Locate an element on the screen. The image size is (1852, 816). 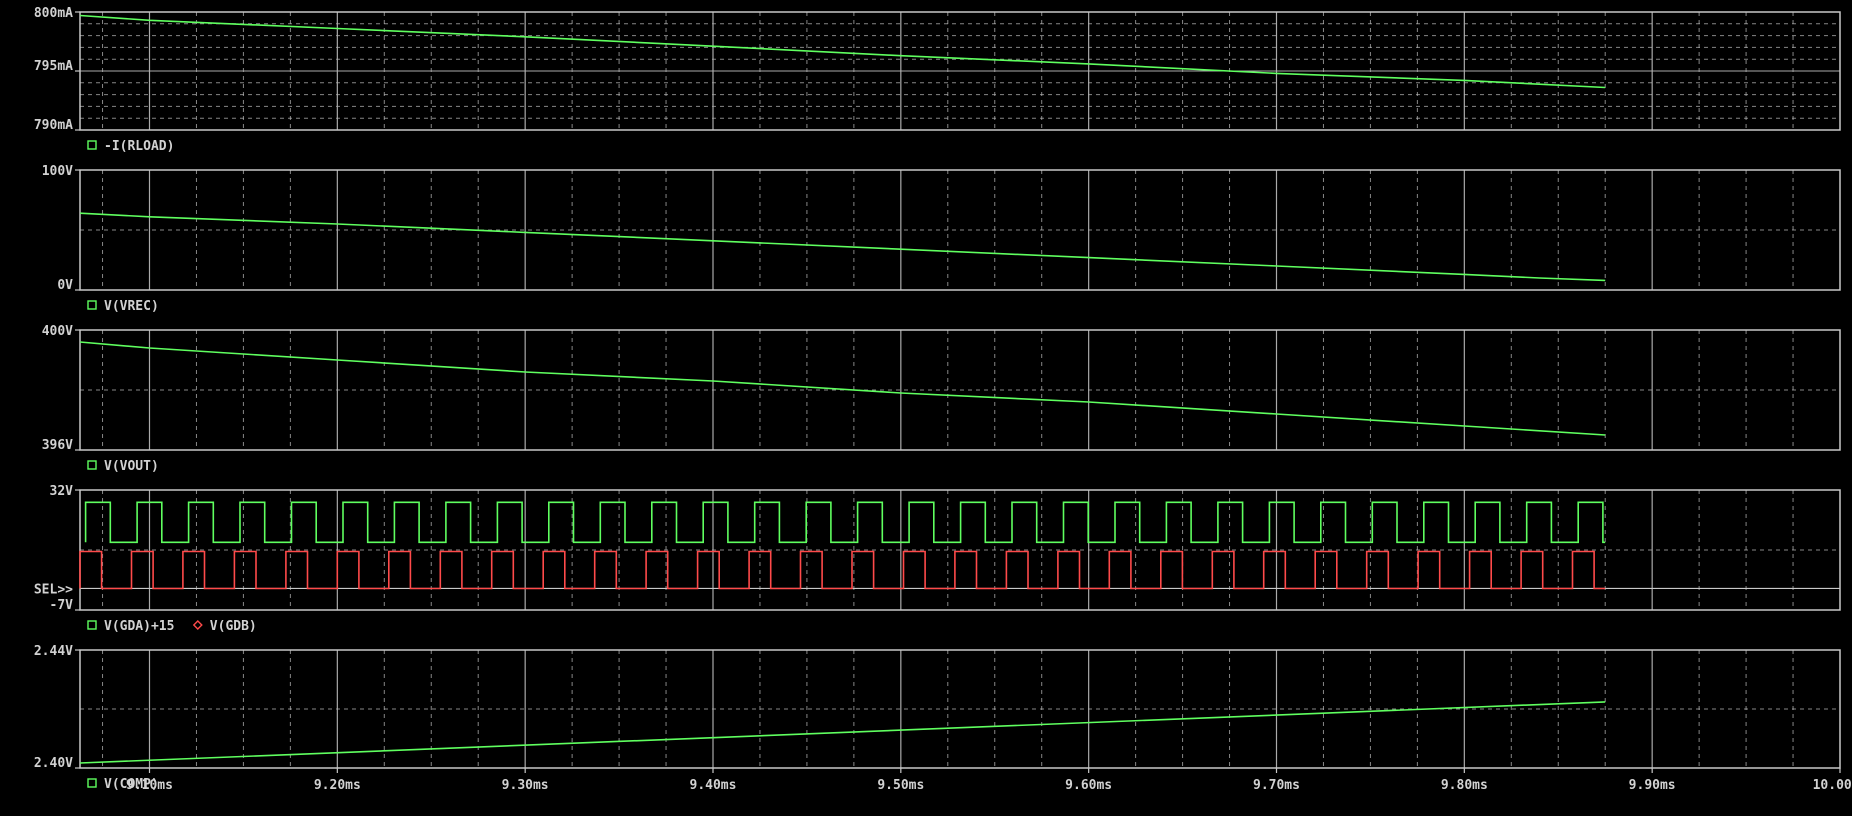
trace-v-comp is located at coordinates (842, 732).